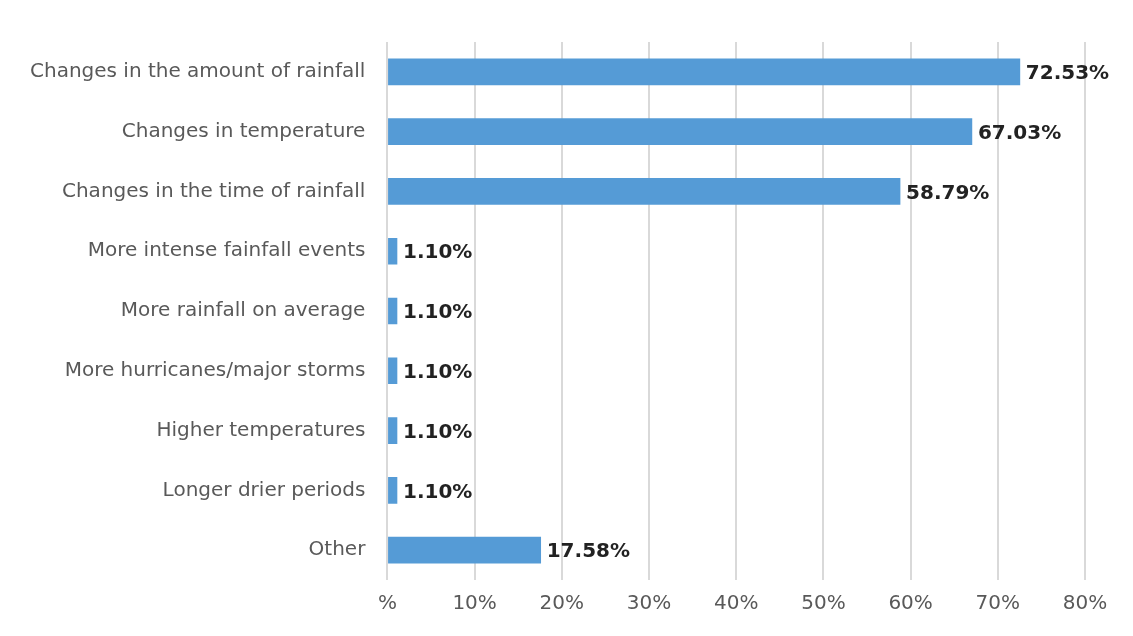 This screenshot has width=1133, height=636. What do you see at coordinates (264, 488) in the screenshot?
I see `y-tick-label: Longer drier periods` at bounding box center [264, 488].